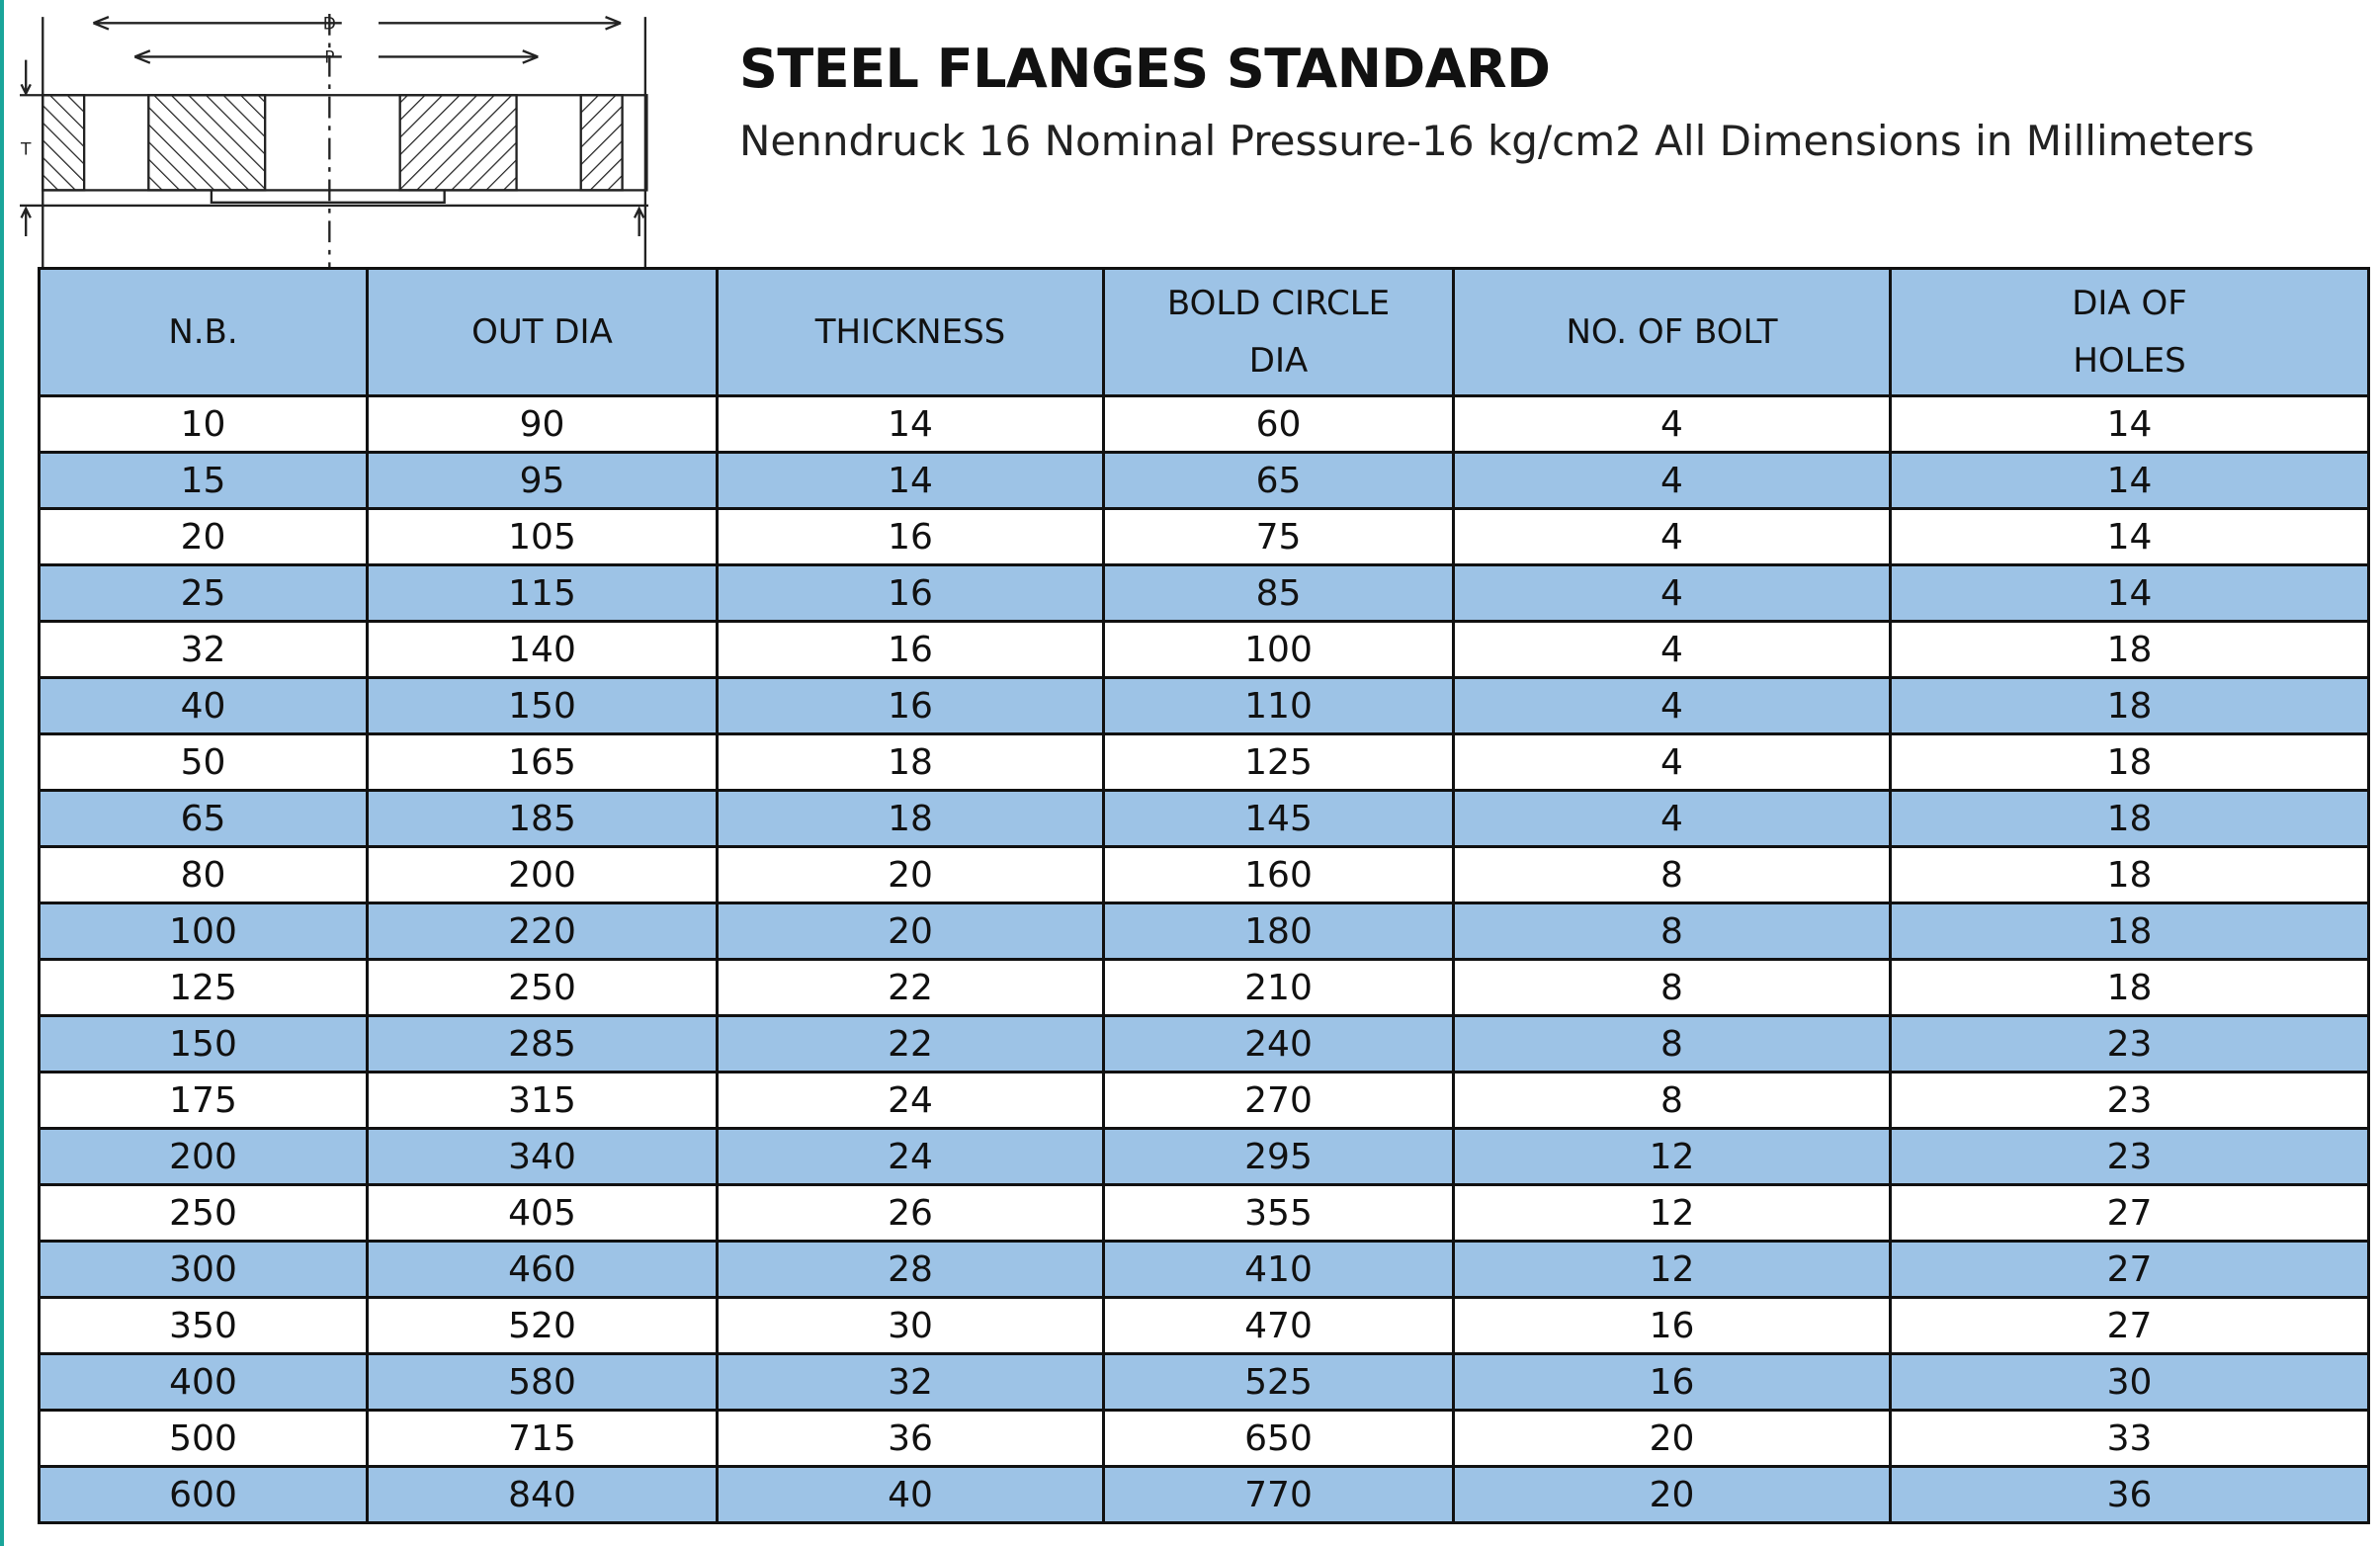 Image resolution: width=2380 pixels, height=1546 pixels. I want to click on table-cell: 90, so click(542, 424).